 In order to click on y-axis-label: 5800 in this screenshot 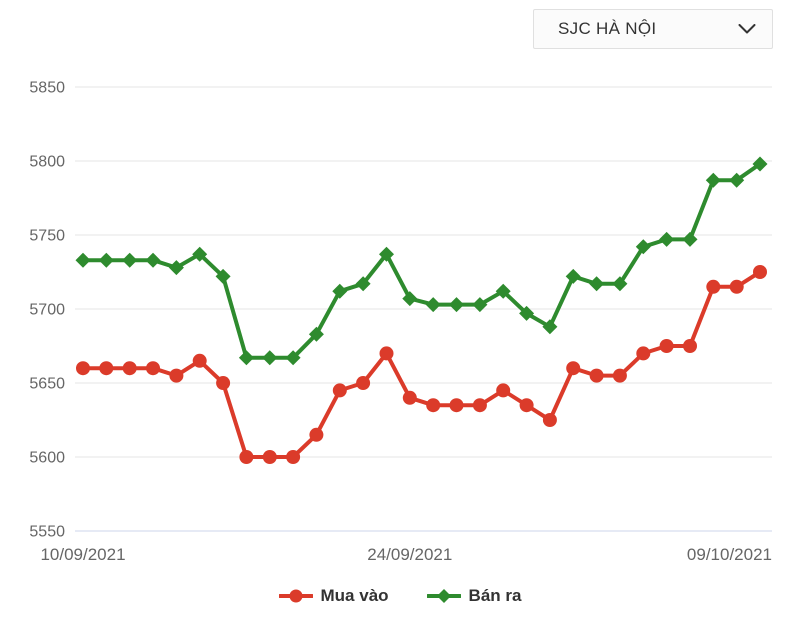, I will do `click(47, 162)`.